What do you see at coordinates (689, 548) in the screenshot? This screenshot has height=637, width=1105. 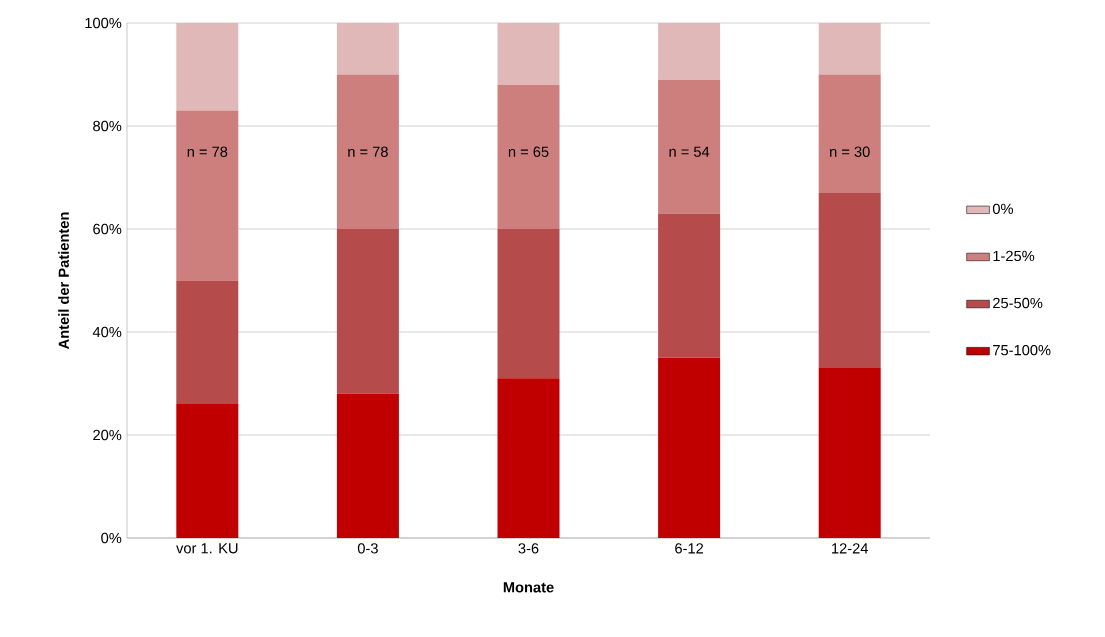 I see `x-tick-label: 6-12` at bounding box center [689, 548].